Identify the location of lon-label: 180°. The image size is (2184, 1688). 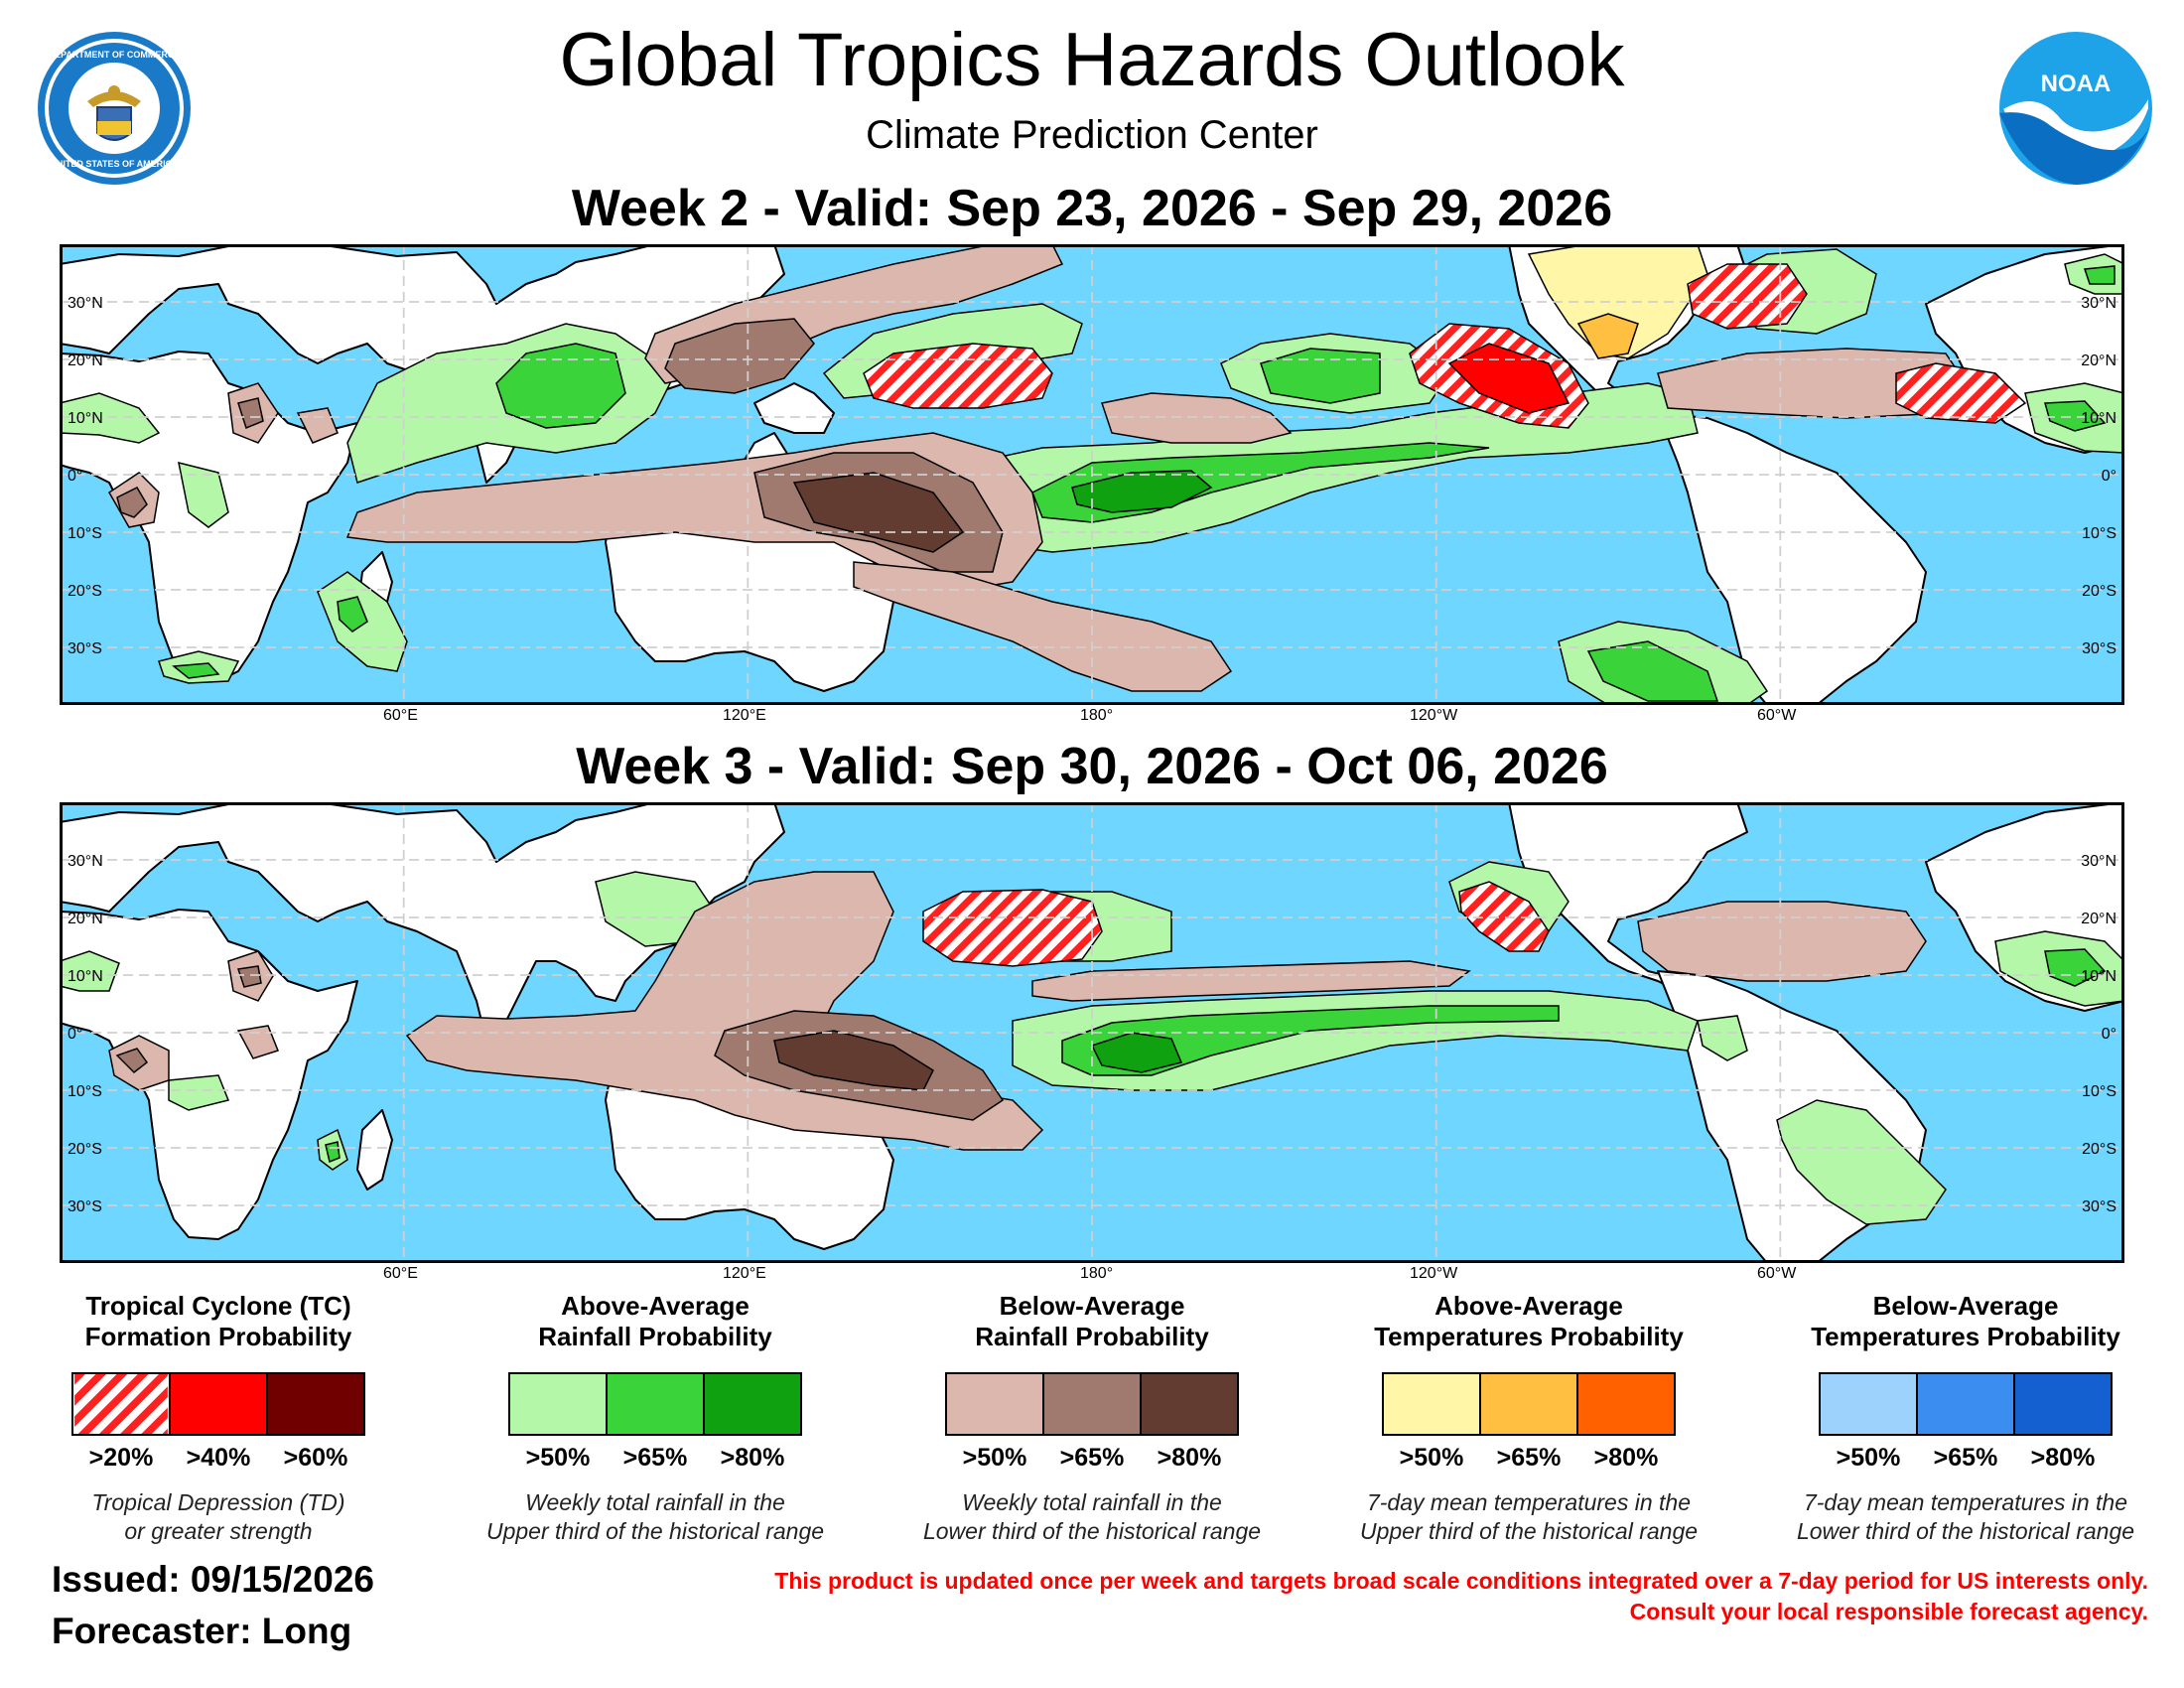
(1097, 715).